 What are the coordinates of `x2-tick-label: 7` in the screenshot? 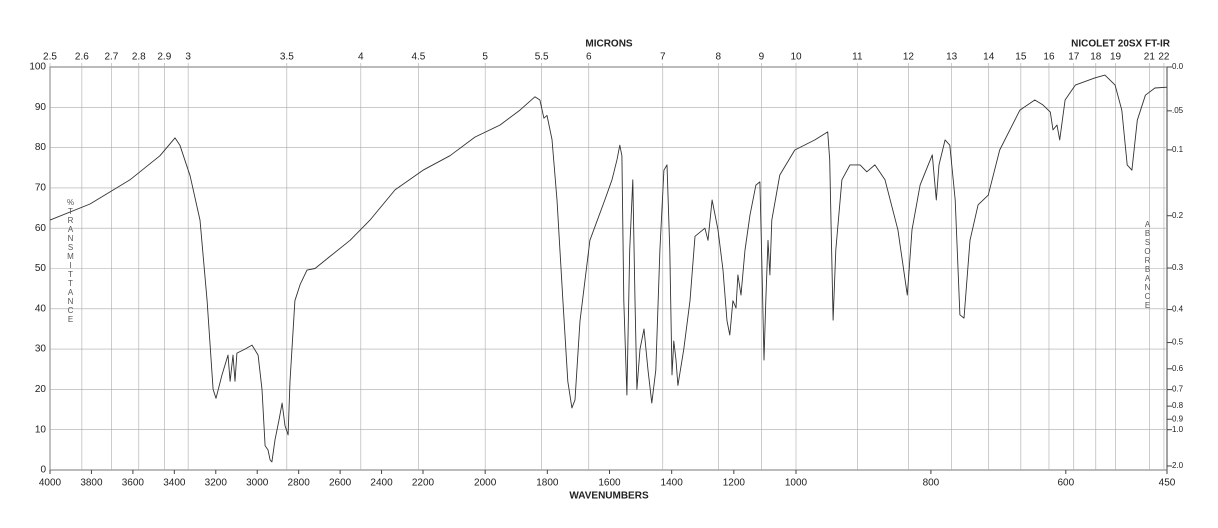 It's located at (663, 57).